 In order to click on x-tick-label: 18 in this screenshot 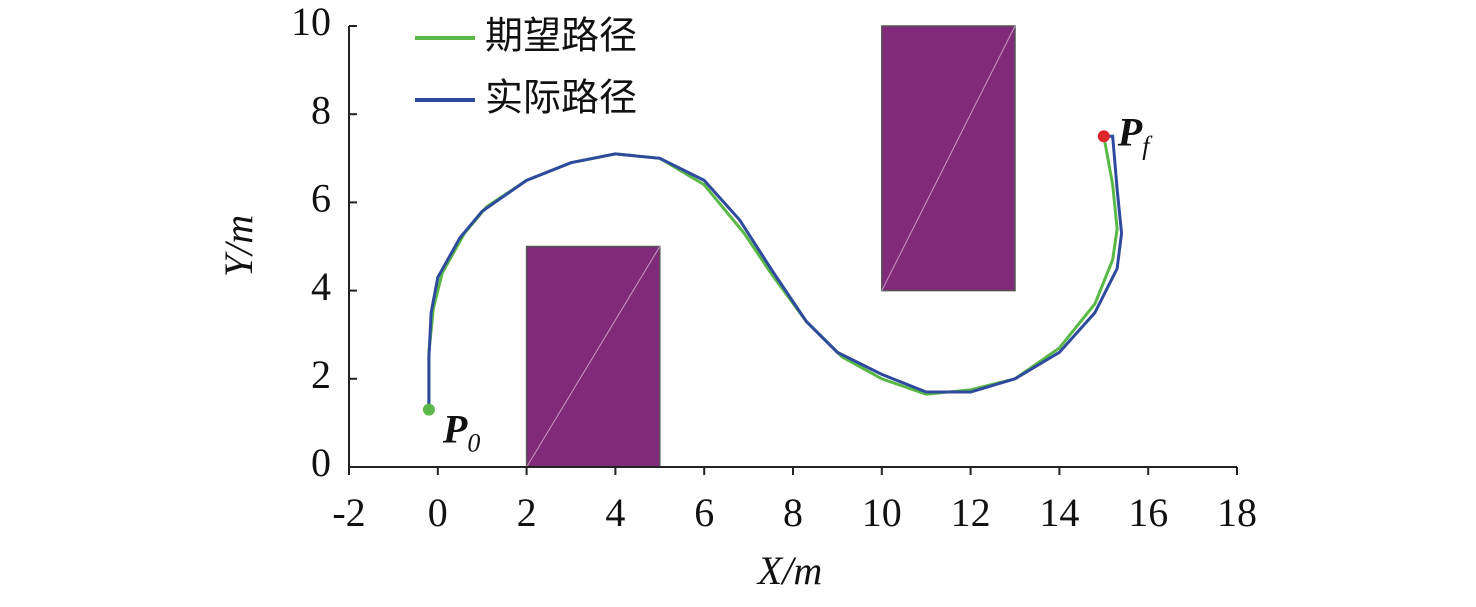, I will do `click(1237, 512)`.